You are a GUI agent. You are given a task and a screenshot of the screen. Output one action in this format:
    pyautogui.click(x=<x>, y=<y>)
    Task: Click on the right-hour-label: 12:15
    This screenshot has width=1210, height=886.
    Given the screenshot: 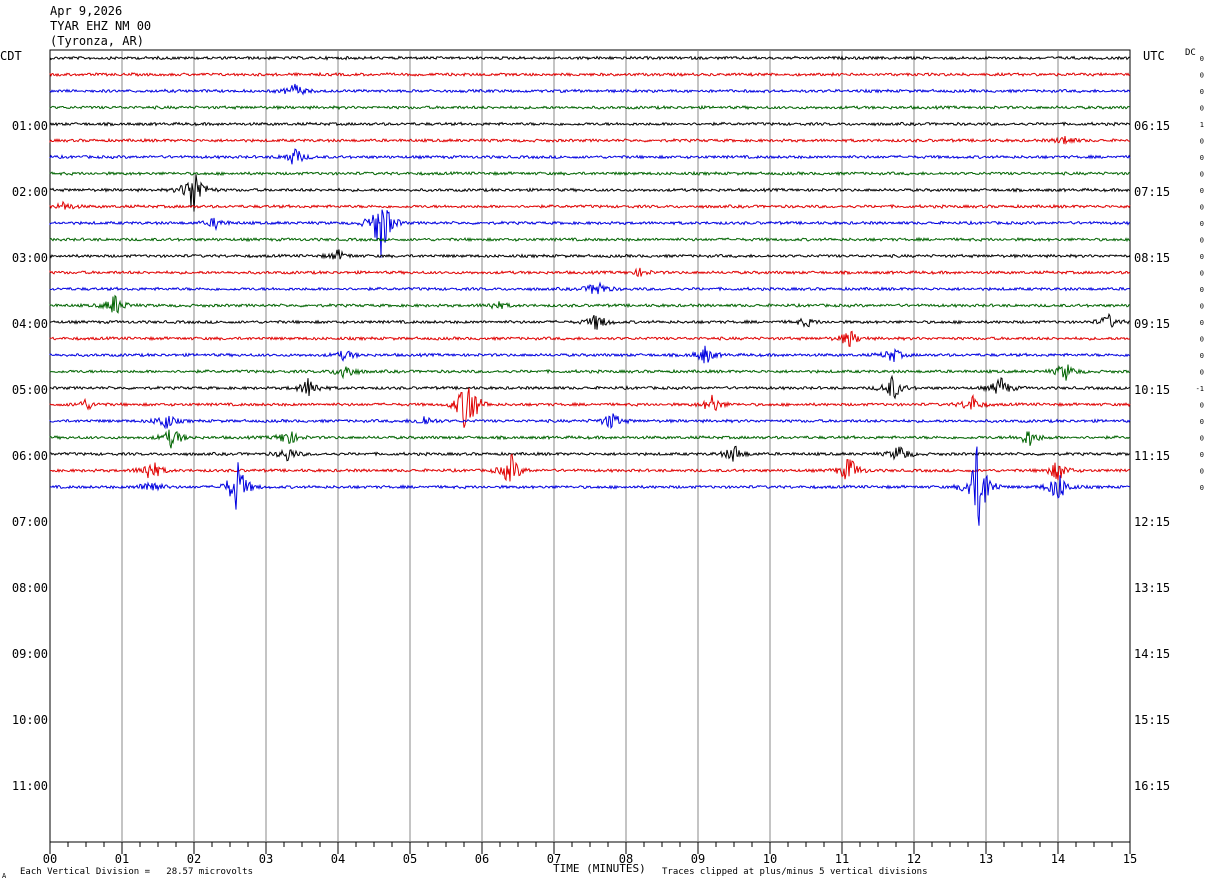 What is the action you would take?
    pyautogui.click(x=1152, y=522)
    